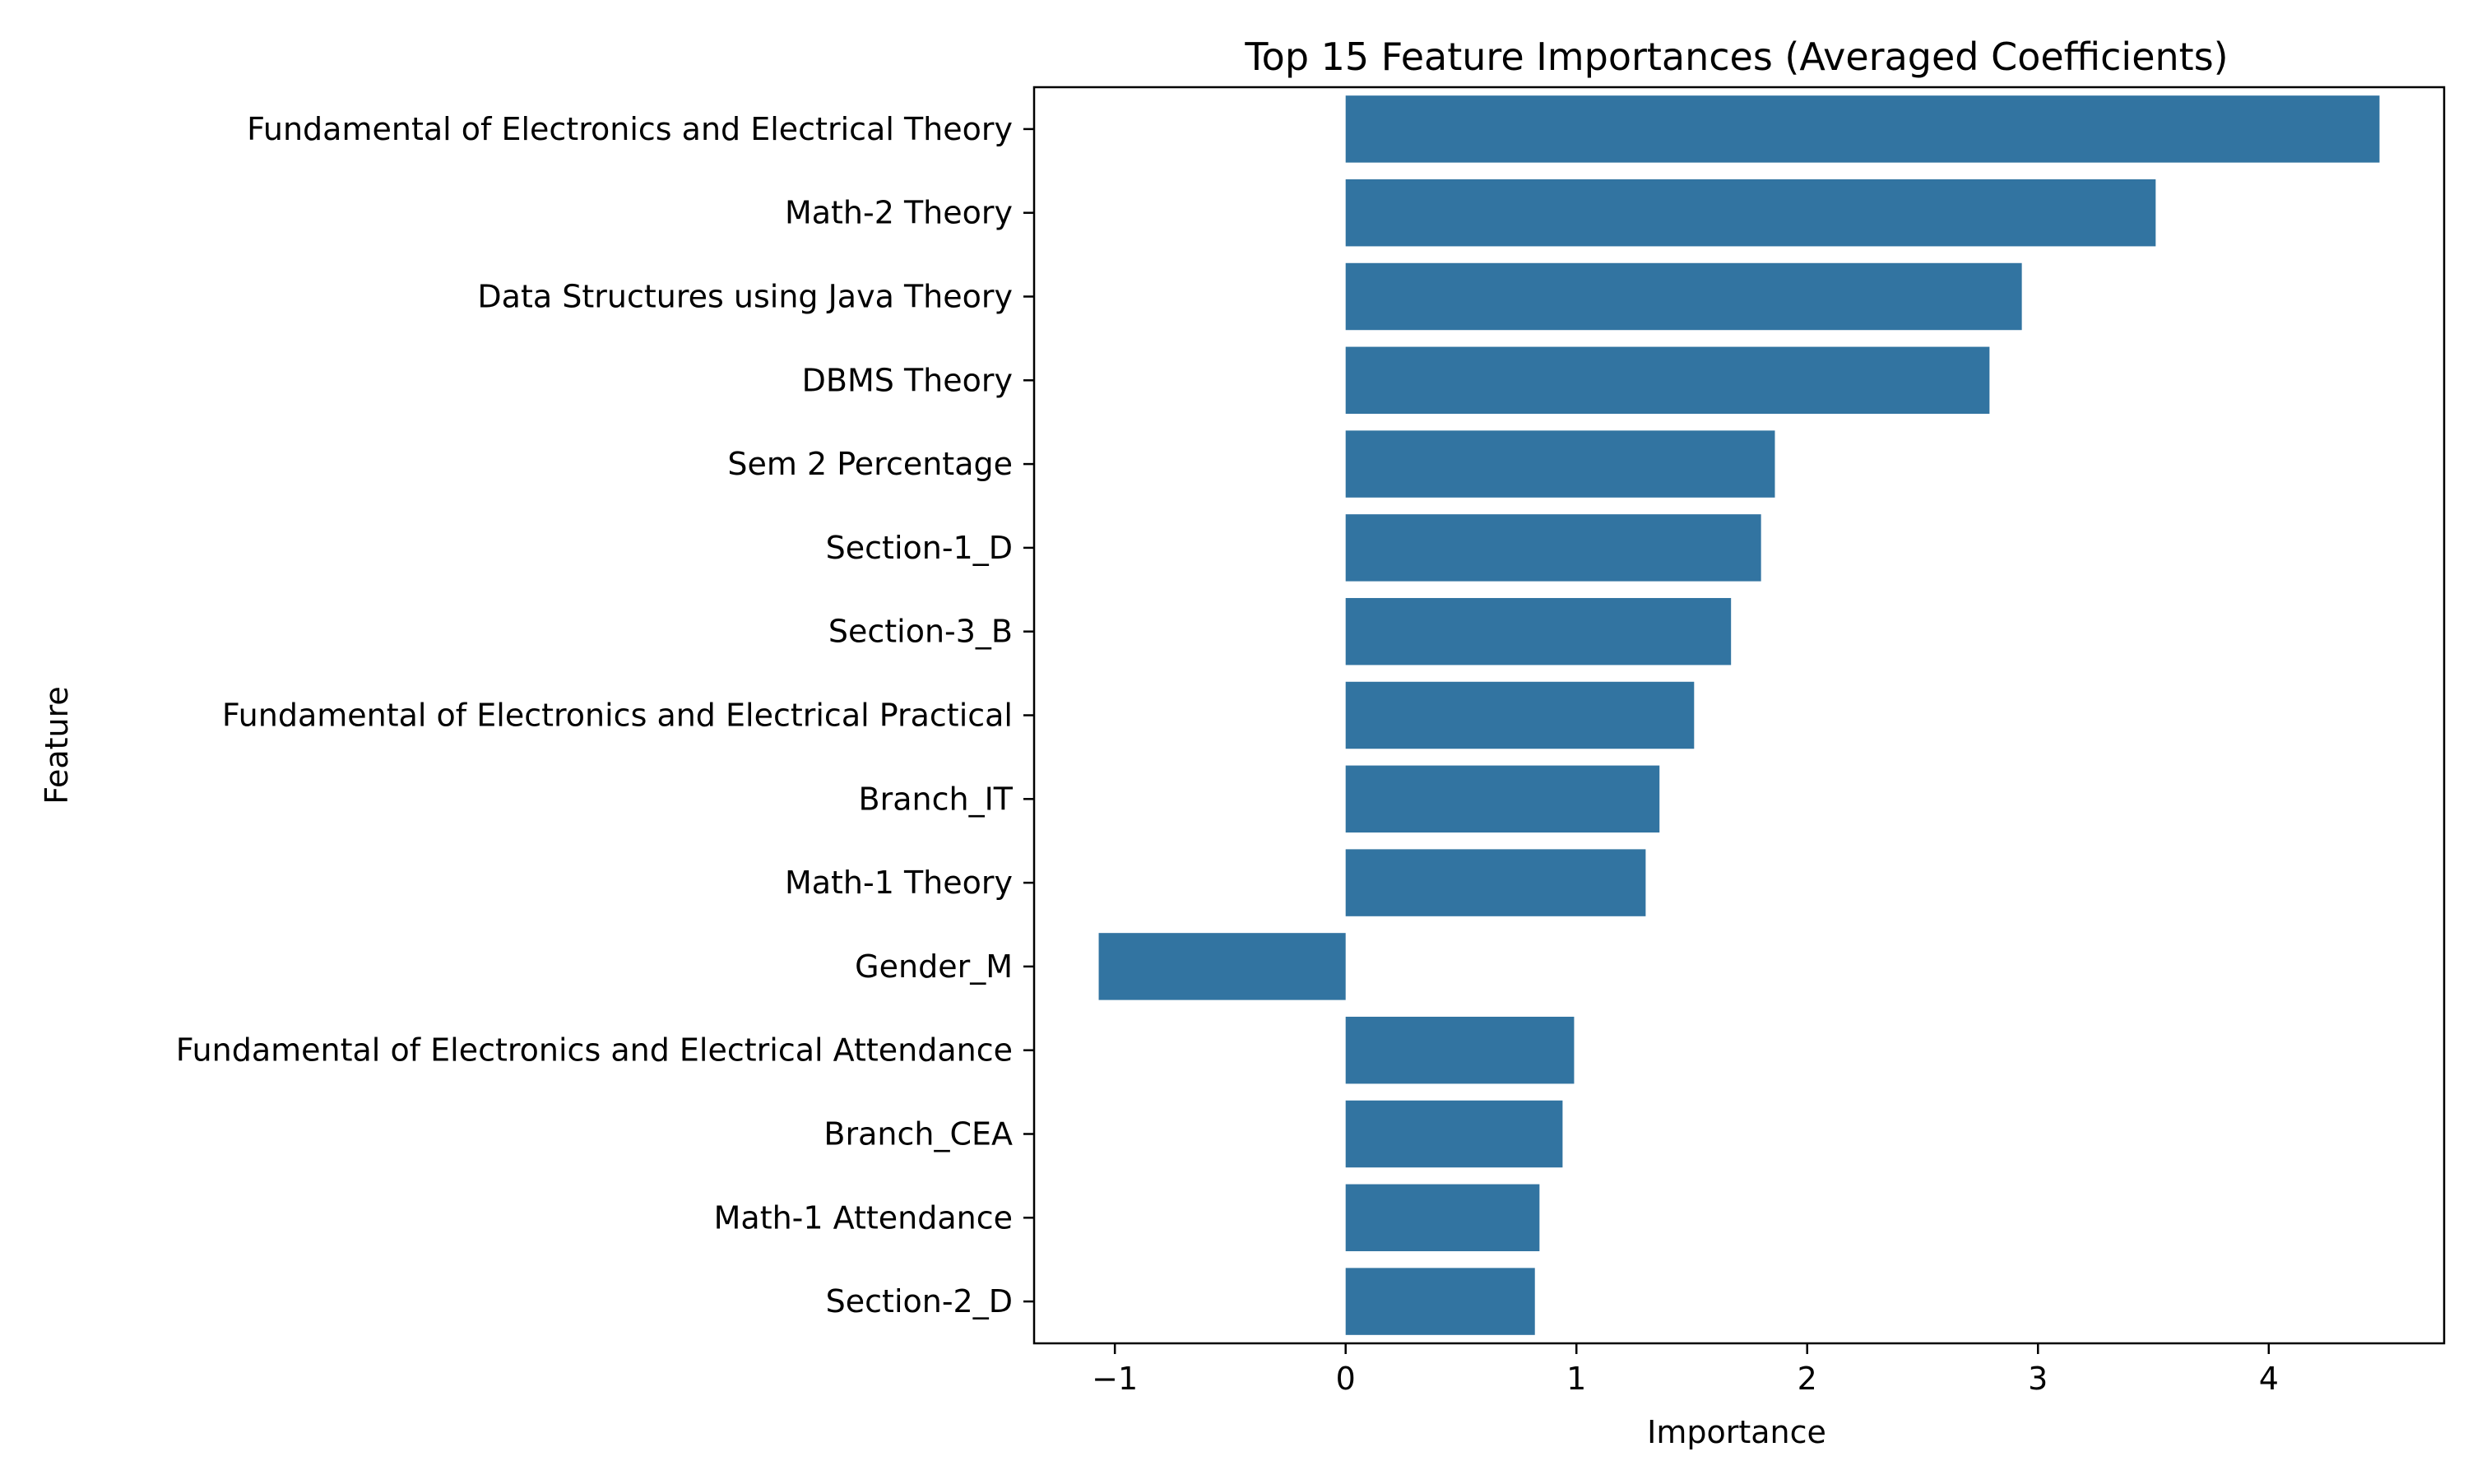 The height and width of the screenshot is (1484, 2468). I want to click on x-tick-label: 4, so click(2269, 1379).